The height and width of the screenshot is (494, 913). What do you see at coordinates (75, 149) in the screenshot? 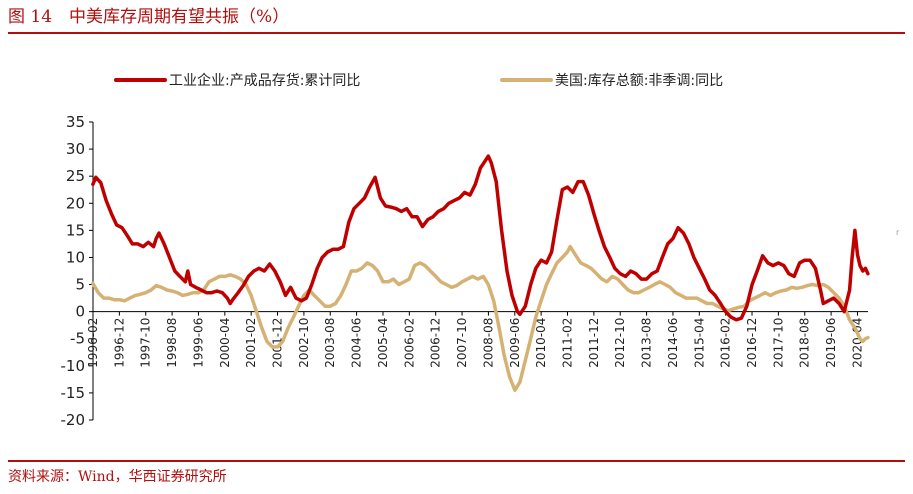
I see `y-tick-label: 30` at bounding box center [75, 149].